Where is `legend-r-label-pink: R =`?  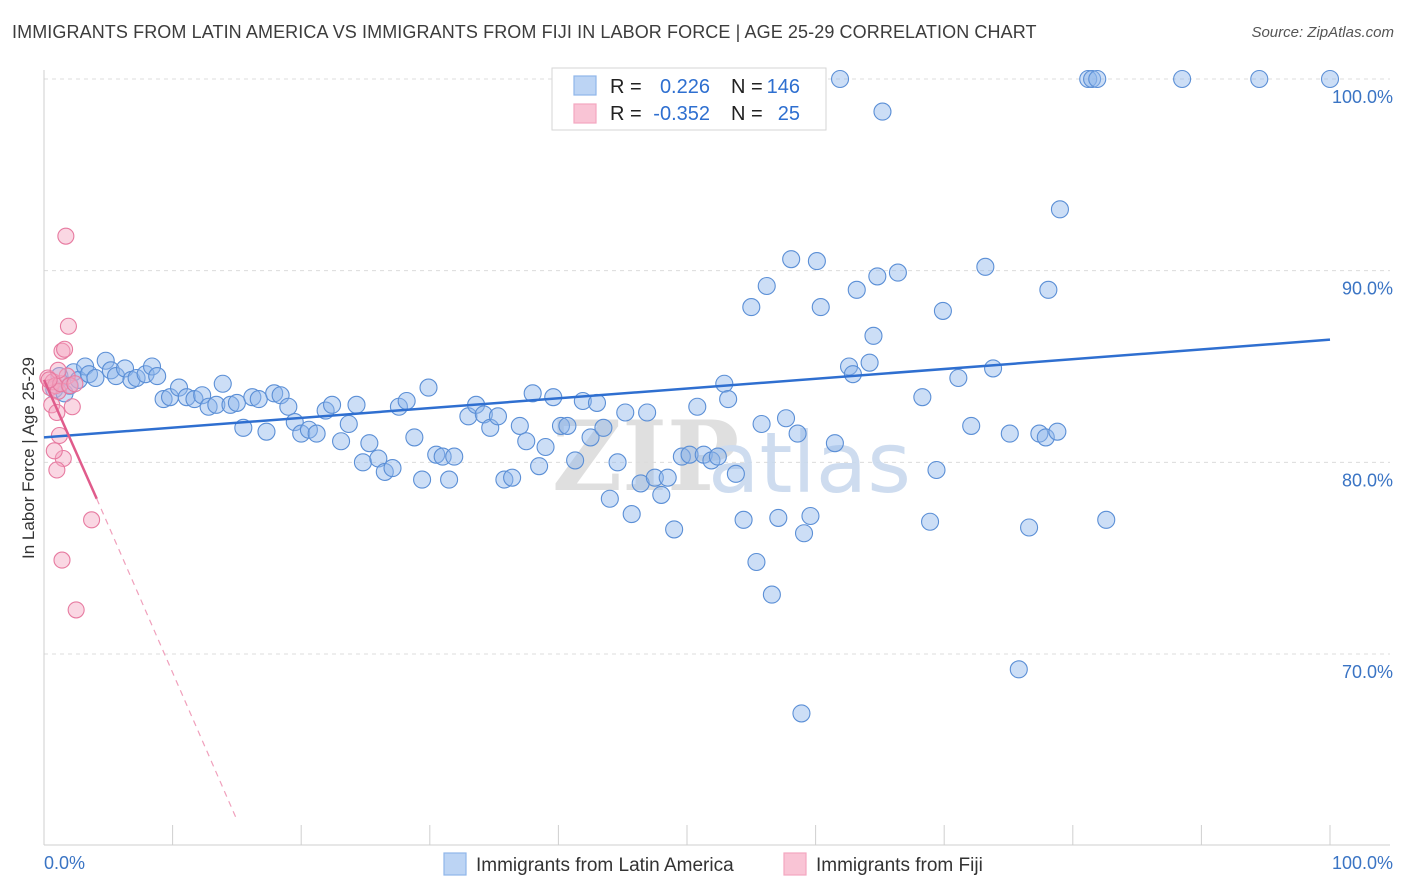
legend-r-label-pink: R = is located at coordinates (626, 114).